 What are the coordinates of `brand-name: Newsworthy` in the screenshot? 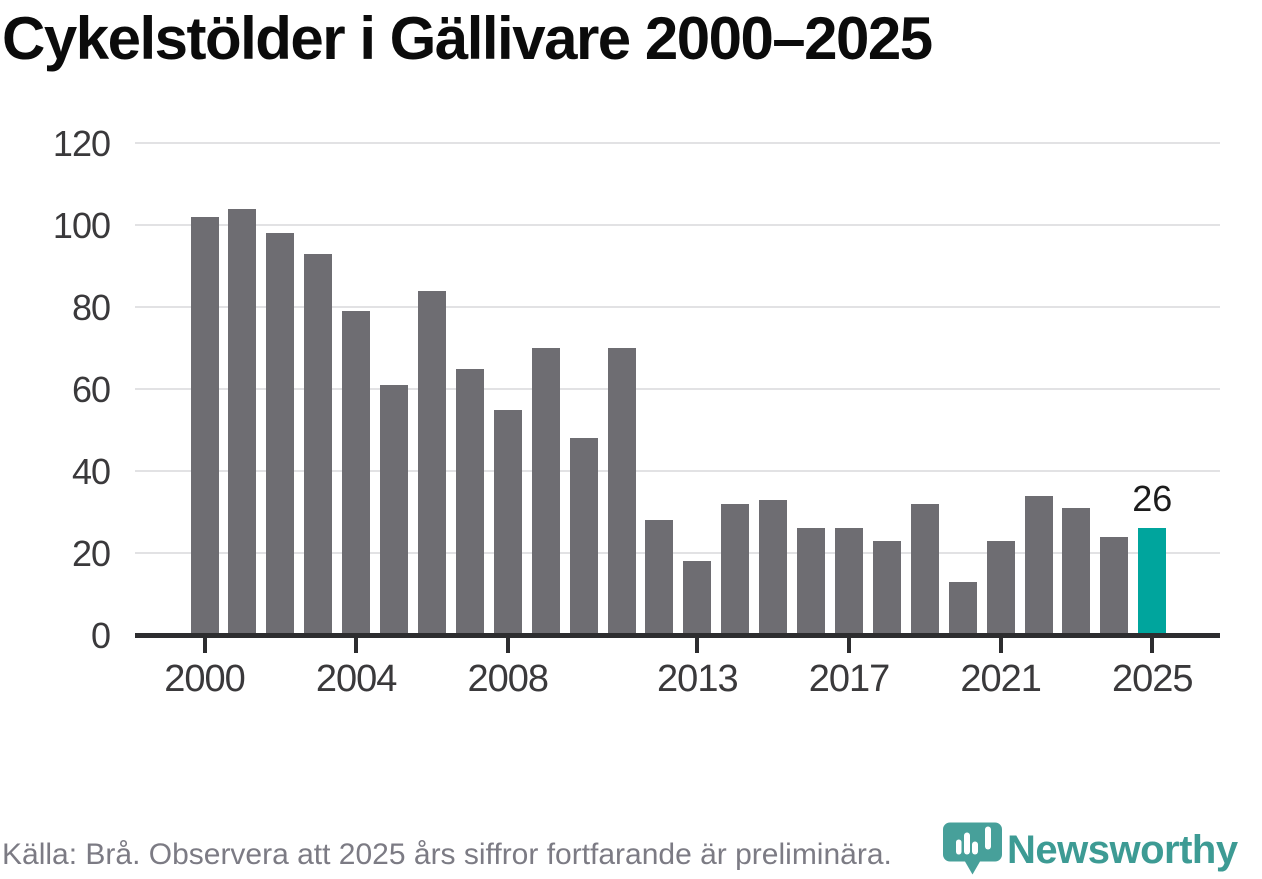 It's located at (1122, 850).